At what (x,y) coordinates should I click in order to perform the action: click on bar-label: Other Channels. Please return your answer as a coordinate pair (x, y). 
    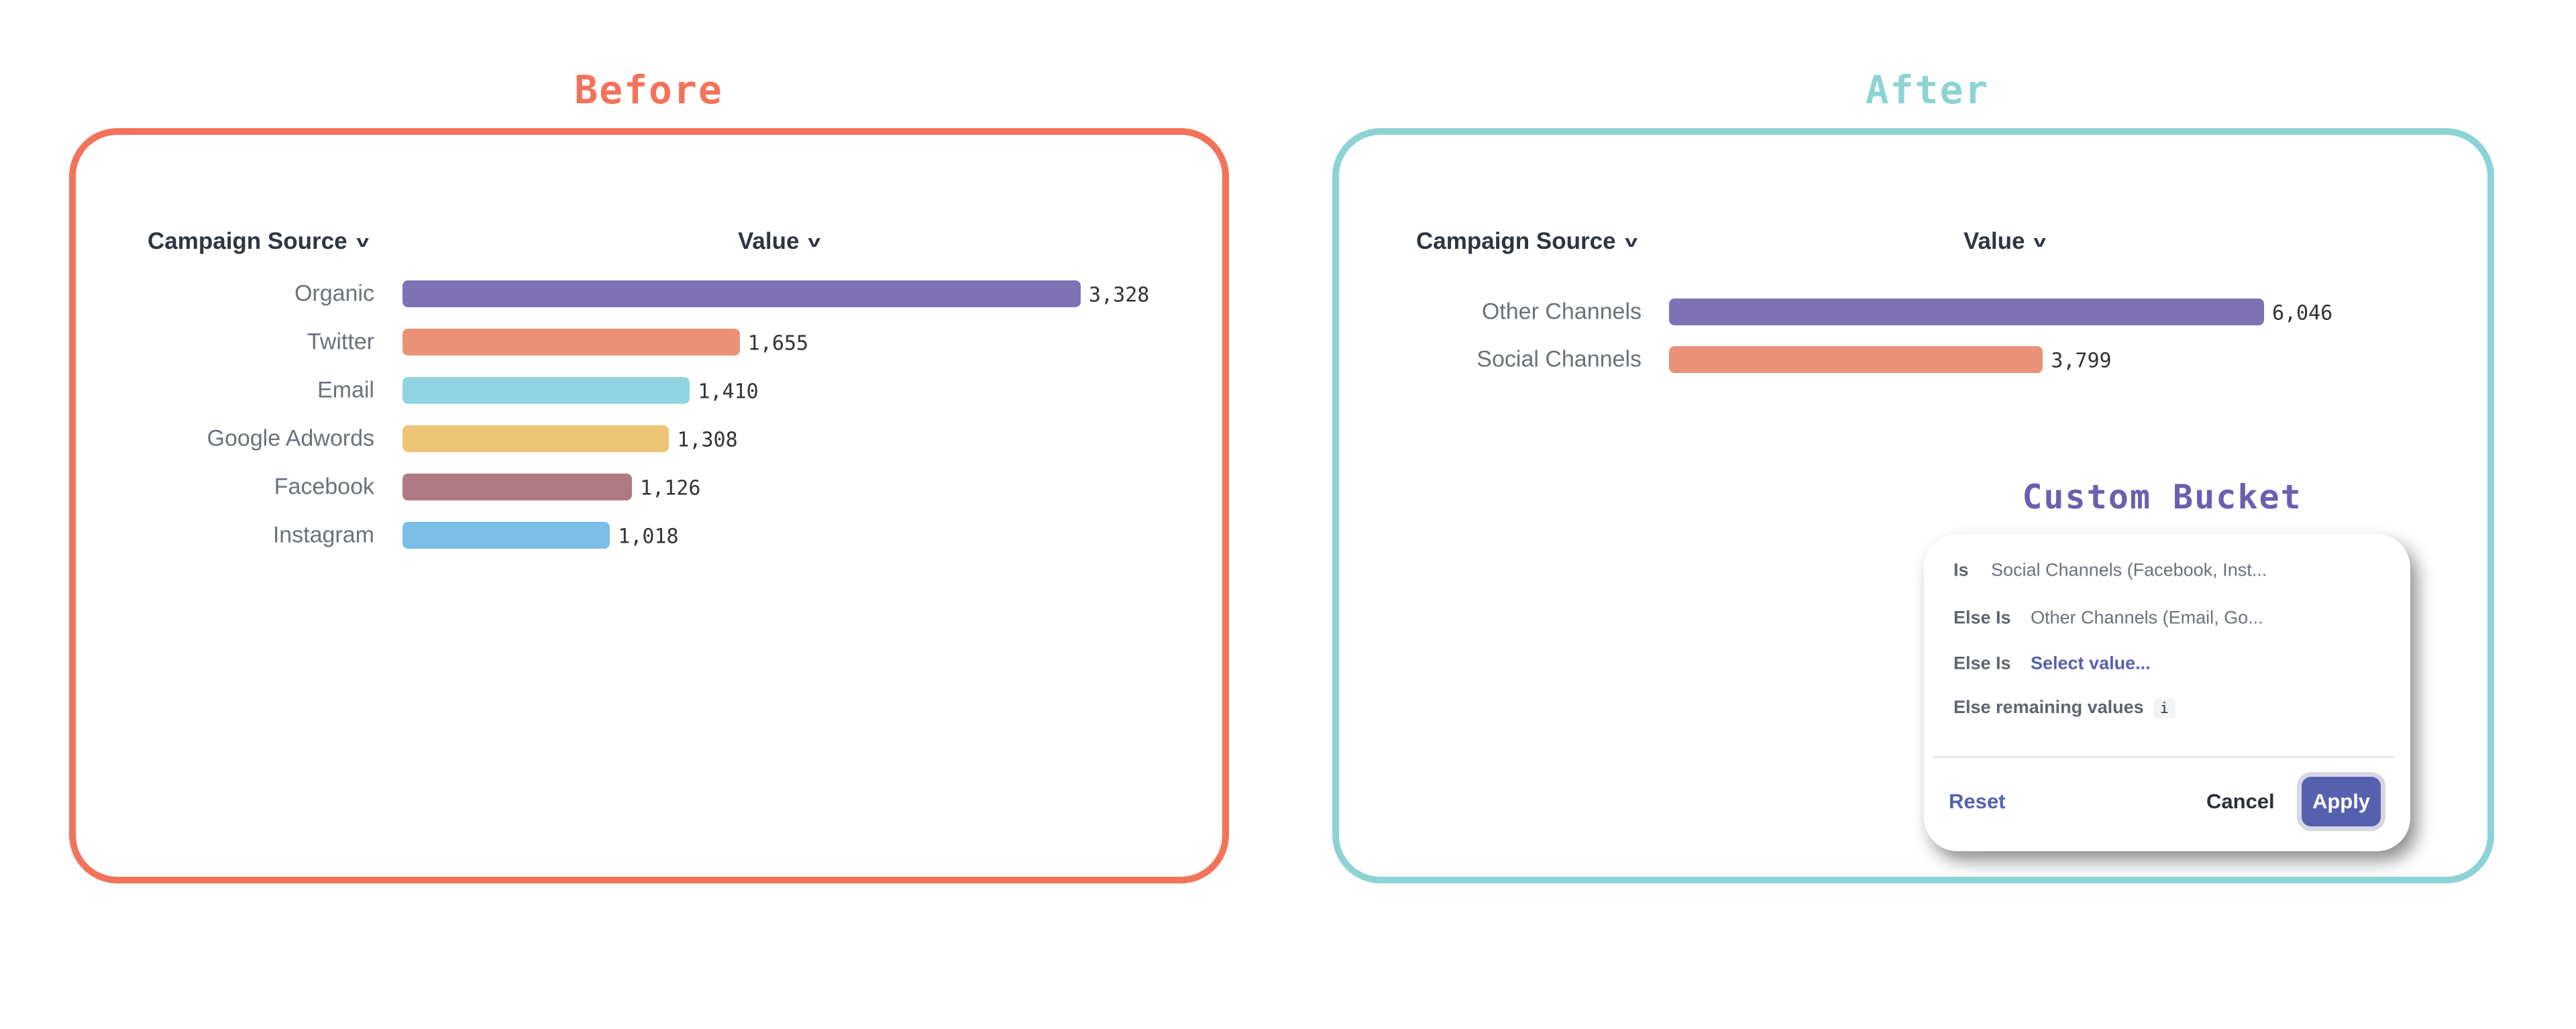
    Looking at the image, I should click on (1561, 312).